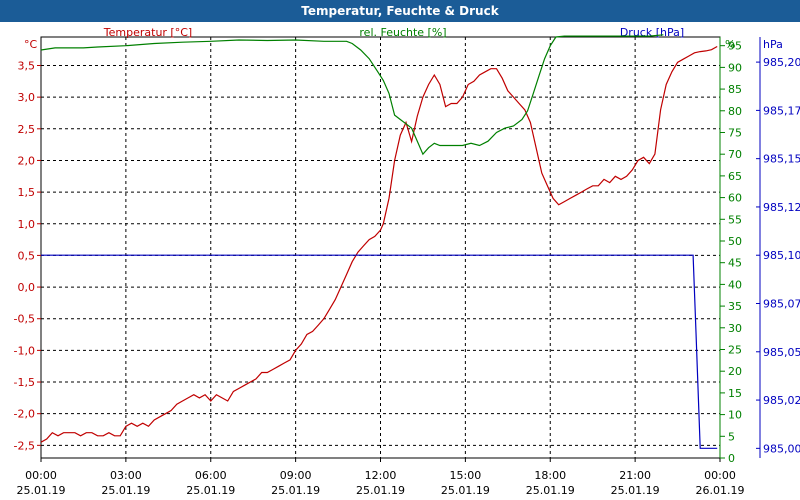  I want to click on humidity-tick-label: 35, so click(735, 306).